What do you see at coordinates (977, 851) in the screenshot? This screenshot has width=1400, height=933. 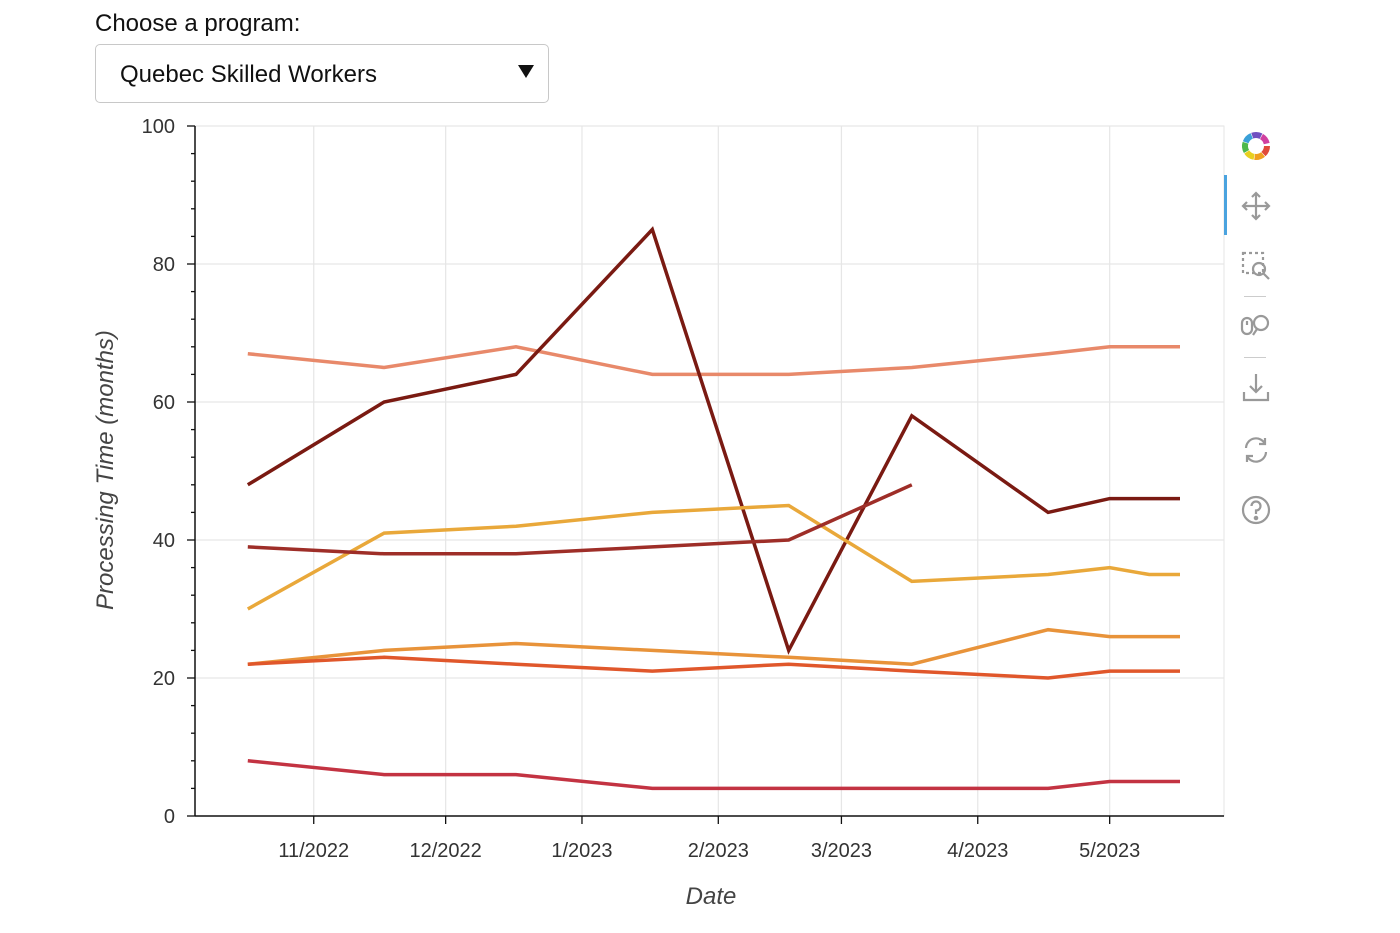 I see `x-tick-label: 4/2023` at bounding box center [977, 851].